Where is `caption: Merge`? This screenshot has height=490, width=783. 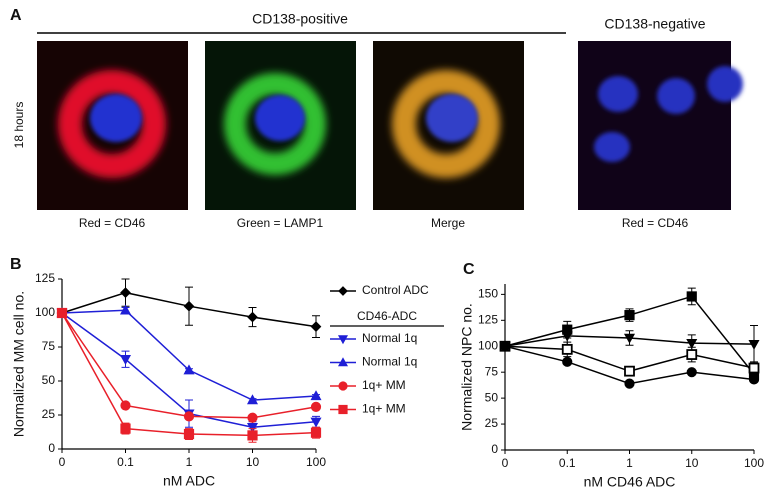
caption: Merge is located at coordinates (448, 223).